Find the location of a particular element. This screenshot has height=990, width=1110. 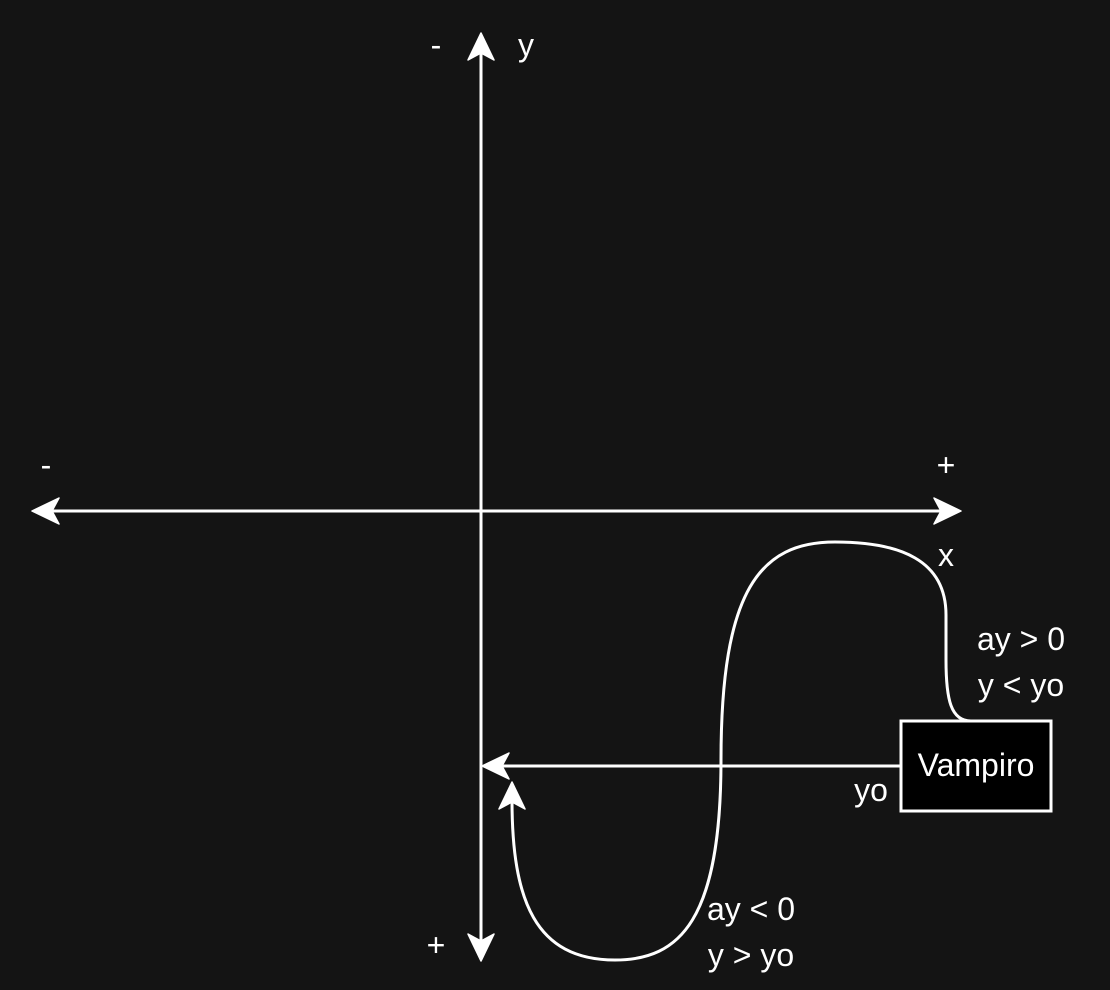

y-axis-positive-sign: + is located at coordinates (436, 945).